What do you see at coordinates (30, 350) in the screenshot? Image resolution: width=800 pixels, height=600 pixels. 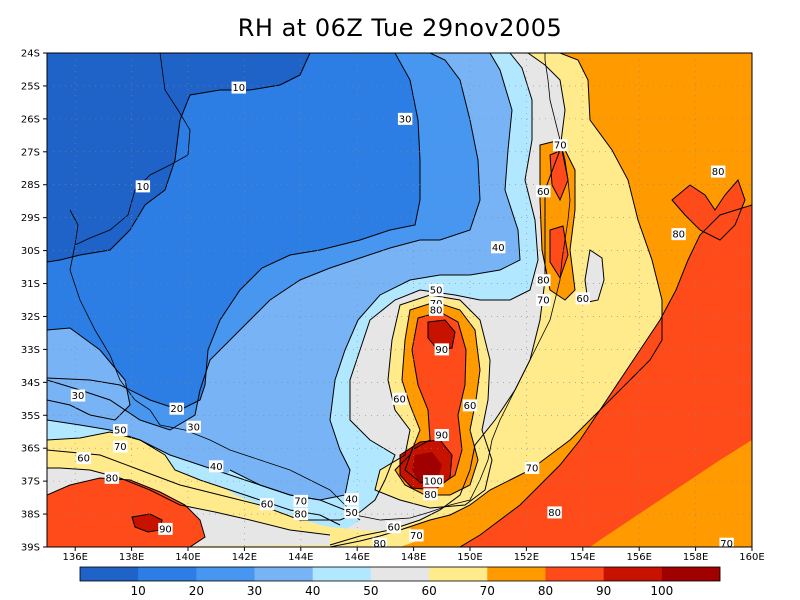 I see `y-tick-label: 33S` at bounding box center [30, 350].